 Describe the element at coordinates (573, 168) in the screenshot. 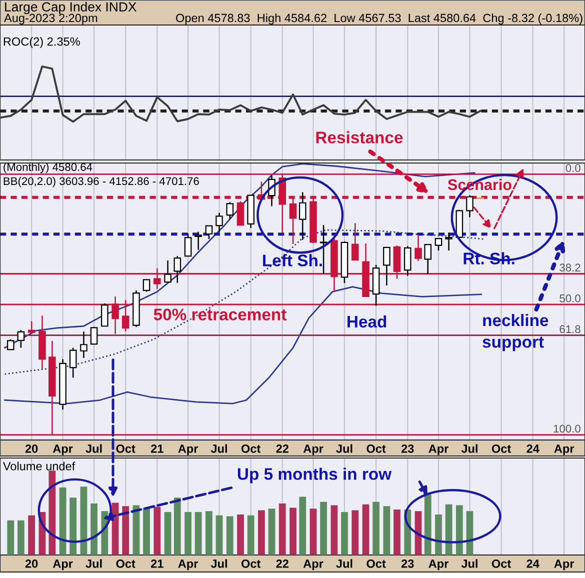

I see `y-tick-label: 0.0` at that location.